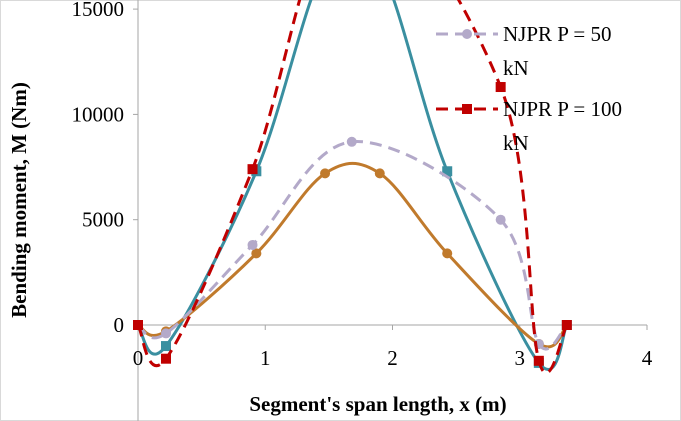 The image size is (681, 421). What do you see at coordinates (19, 200) in the screenshot?
I see `y-axis-title: Bending moment, M (Nm)` at bounding box center [19, 200].